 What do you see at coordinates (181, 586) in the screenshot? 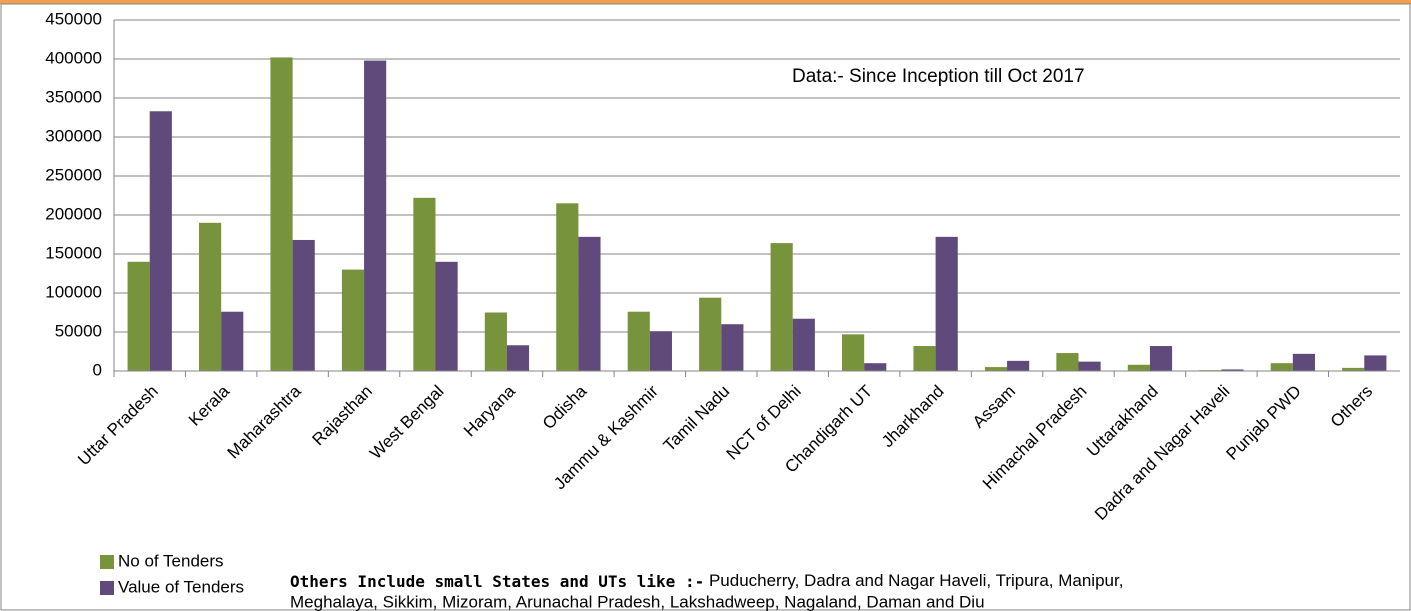
I see `legend-label: Value of Tenders` at bounding box center [181, 586].